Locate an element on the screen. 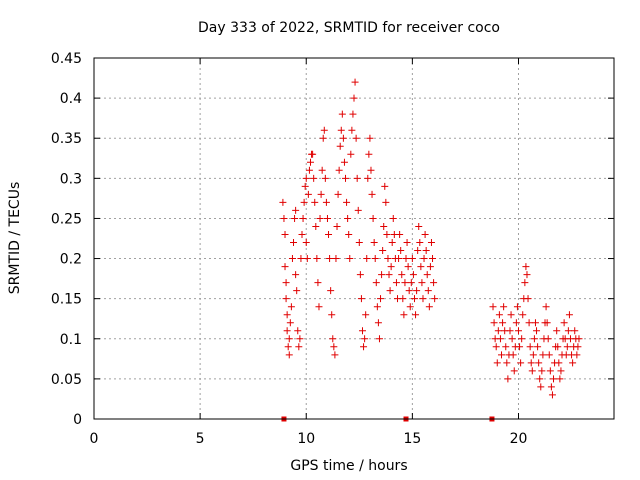  y-tick-label: 0 is located at coordinates (77, 420).